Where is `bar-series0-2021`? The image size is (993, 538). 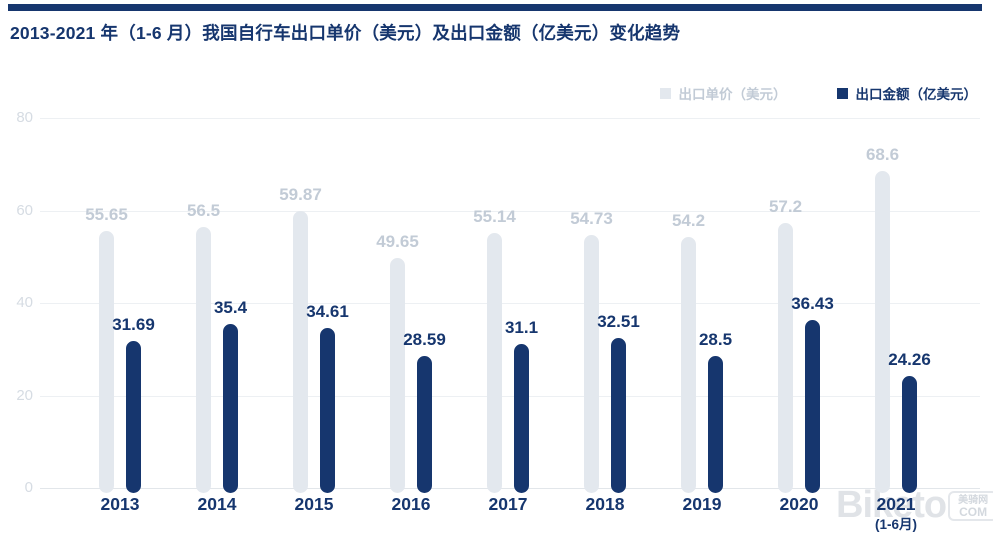 bar-series0-2021 is located at coordinates (882, 331).